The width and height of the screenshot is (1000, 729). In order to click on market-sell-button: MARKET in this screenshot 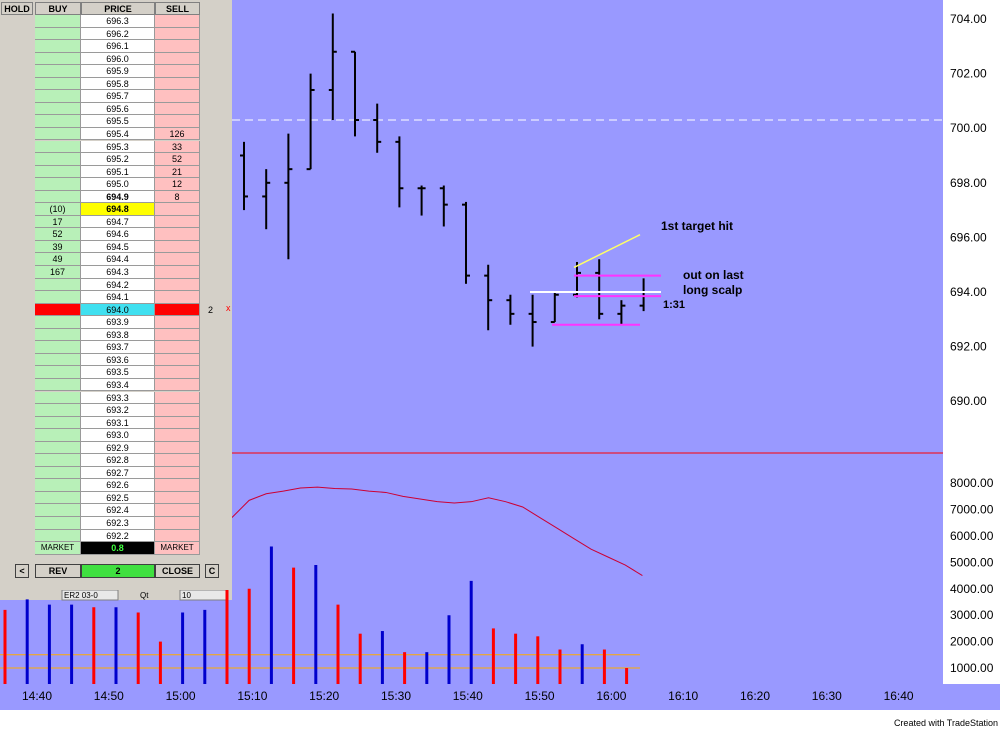, I will do `click(177, 548)`.